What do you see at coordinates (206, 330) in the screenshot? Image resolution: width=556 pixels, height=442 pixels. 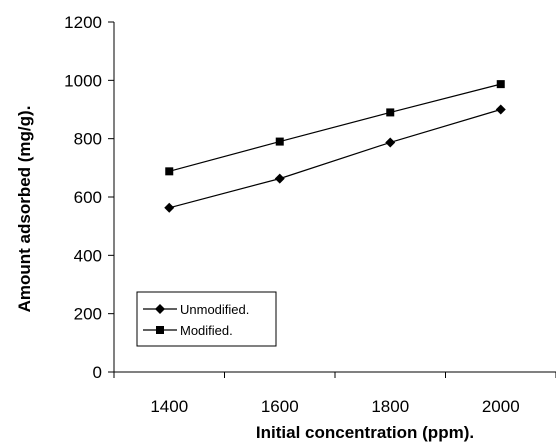 I see `legend-label: Modified.` at bounding box center [206, 330].